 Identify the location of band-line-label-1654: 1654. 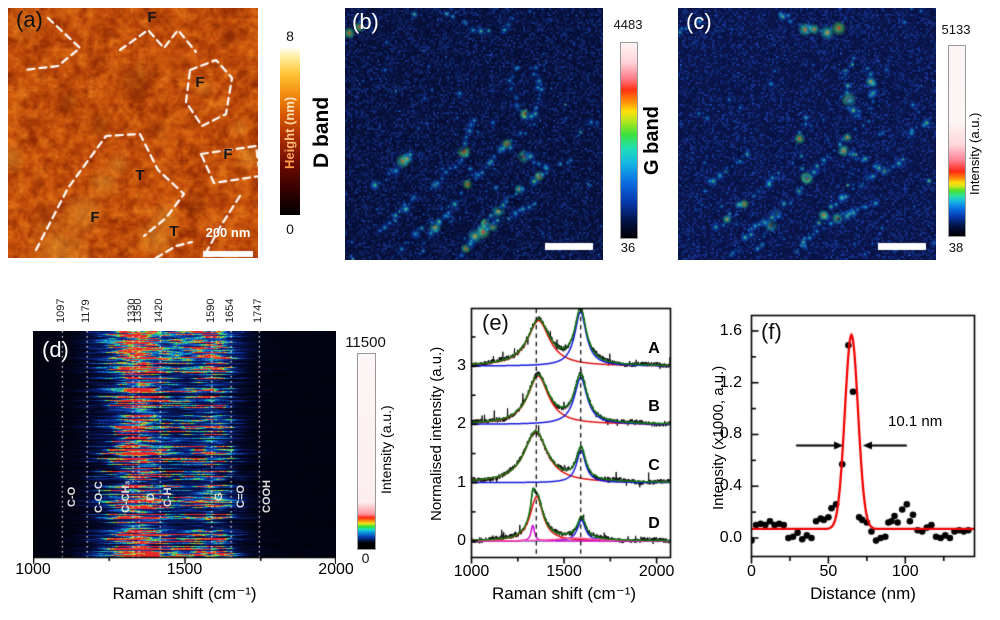
(230, 311).